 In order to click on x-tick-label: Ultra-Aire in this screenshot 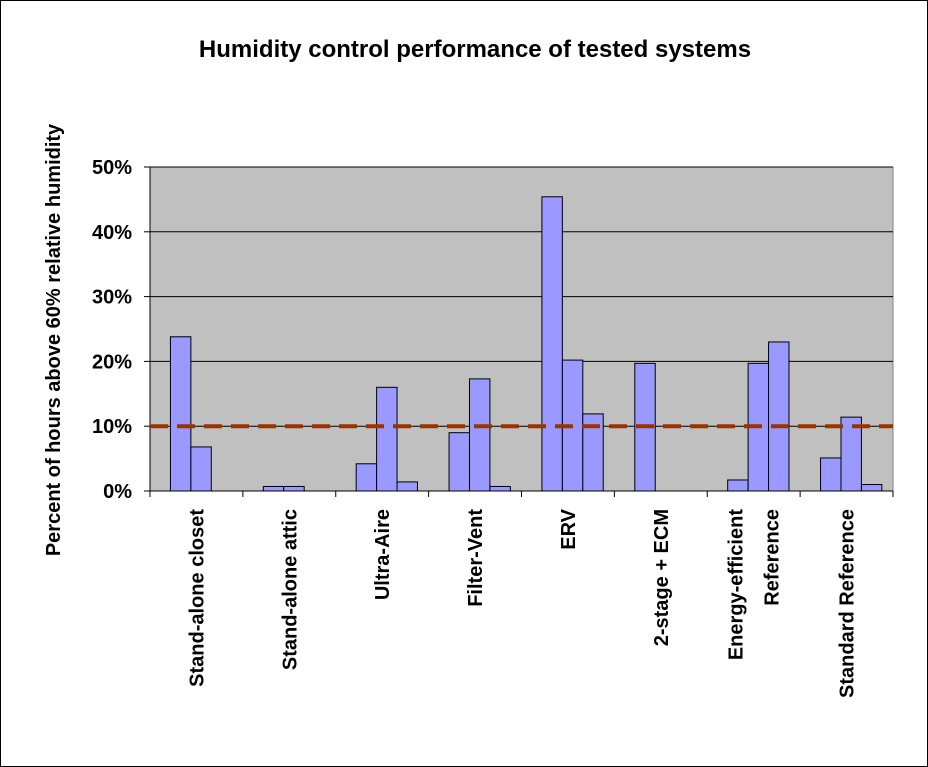, I will do `click(383, 554)`.